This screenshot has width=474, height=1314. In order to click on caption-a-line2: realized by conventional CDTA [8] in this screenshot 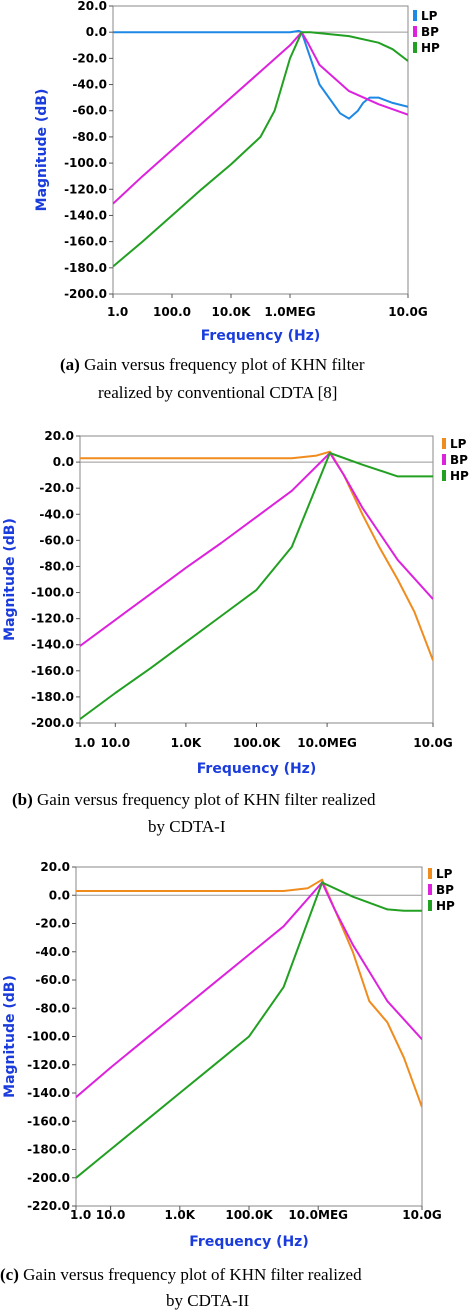, I will do `click(283, 392)`.